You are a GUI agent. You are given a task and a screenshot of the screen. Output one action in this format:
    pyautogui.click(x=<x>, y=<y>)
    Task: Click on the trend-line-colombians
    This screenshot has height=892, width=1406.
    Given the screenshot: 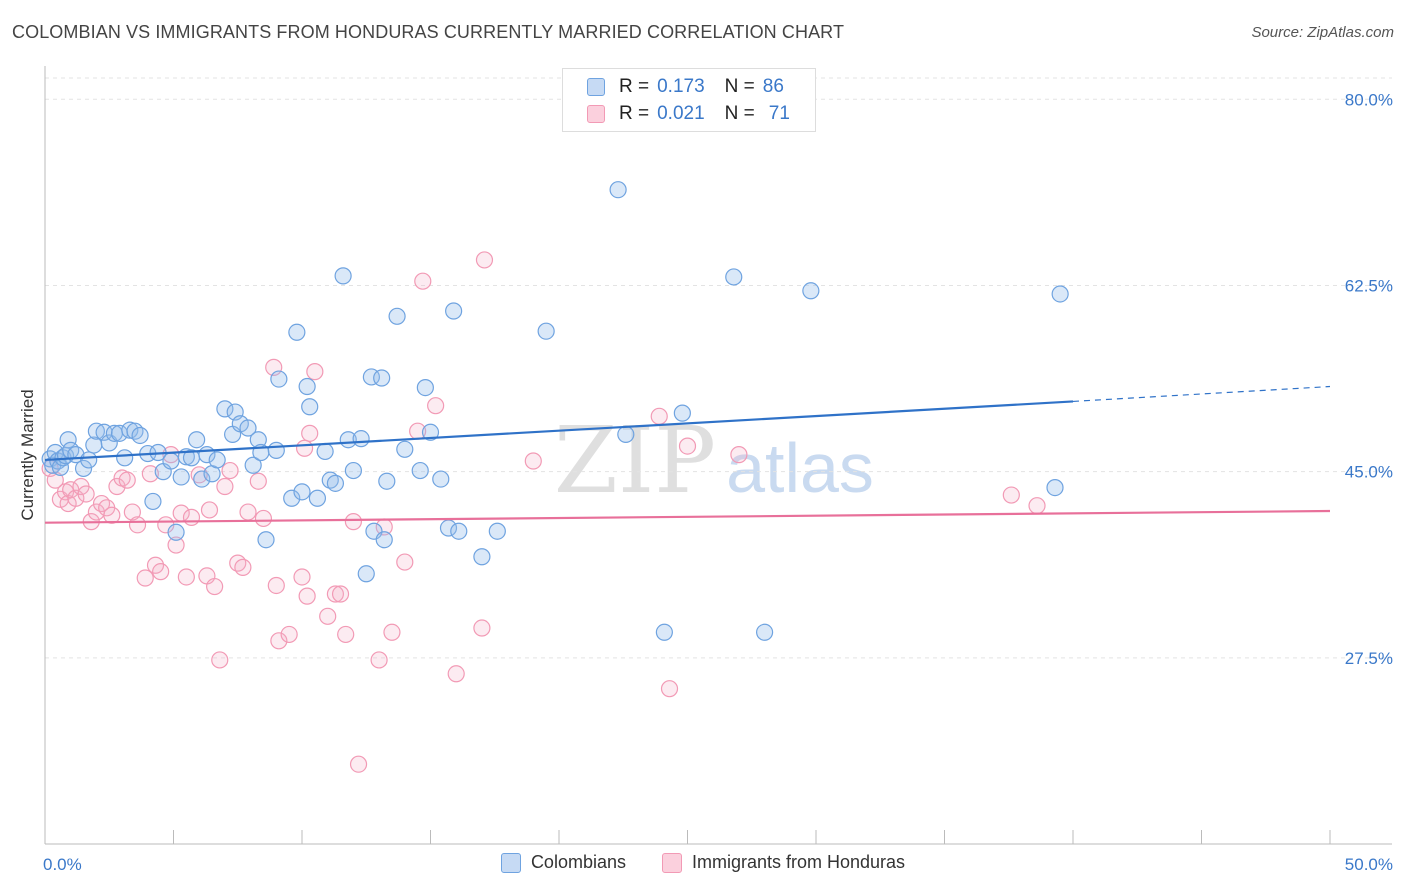 What is the action you would take?
    pyautogui.click(x=559, y=431)
    